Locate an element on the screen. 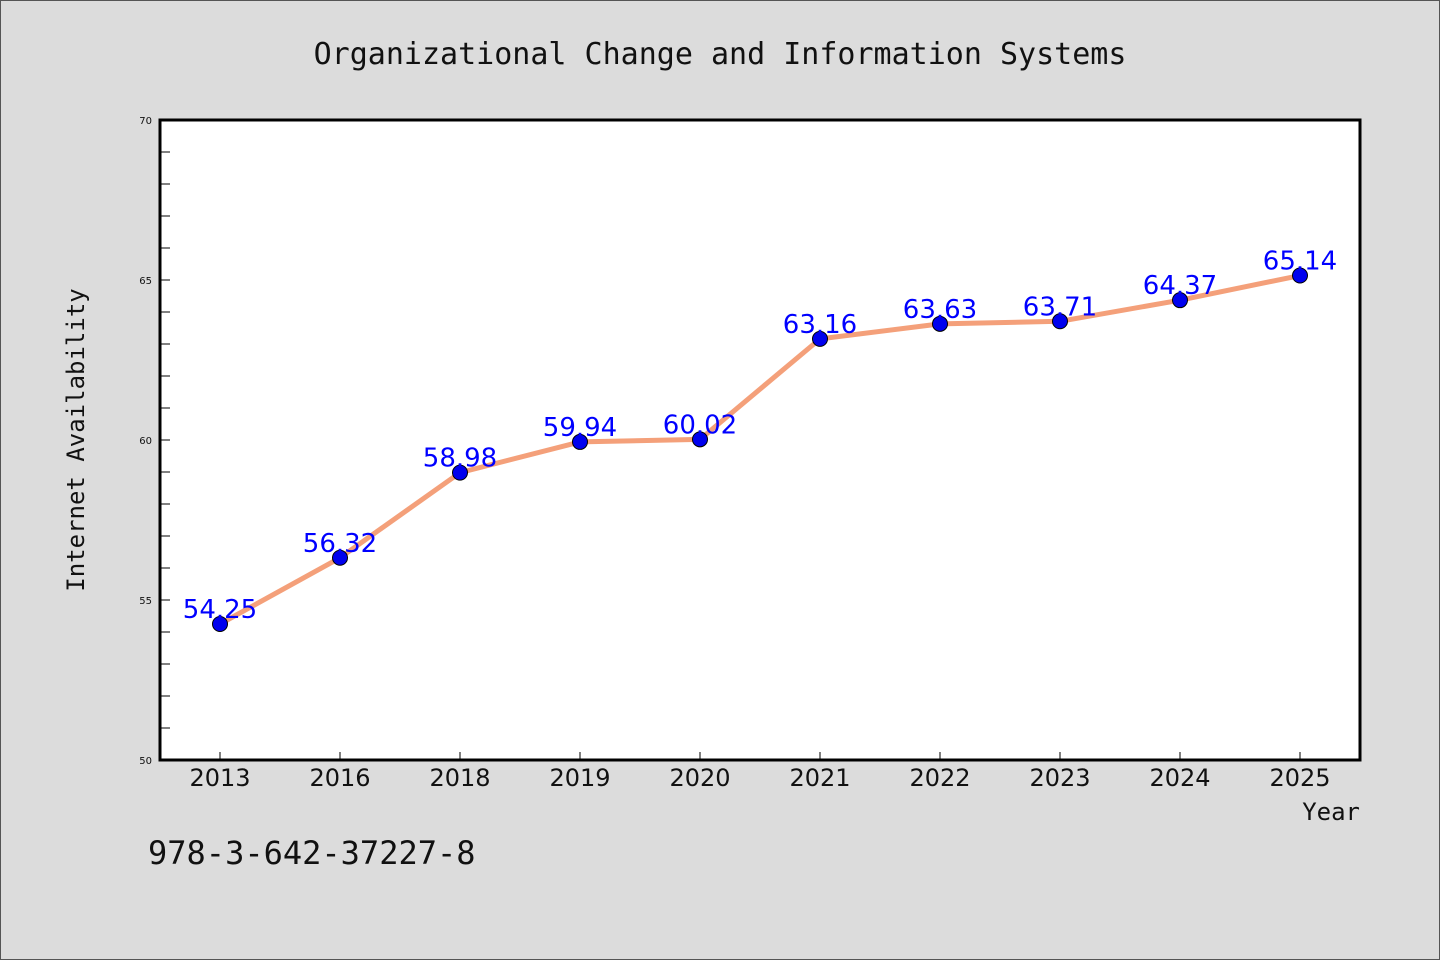 The width and height of the screenshot is (1440, 960). data-label: 63.63 is located at coordinates (940, 310).